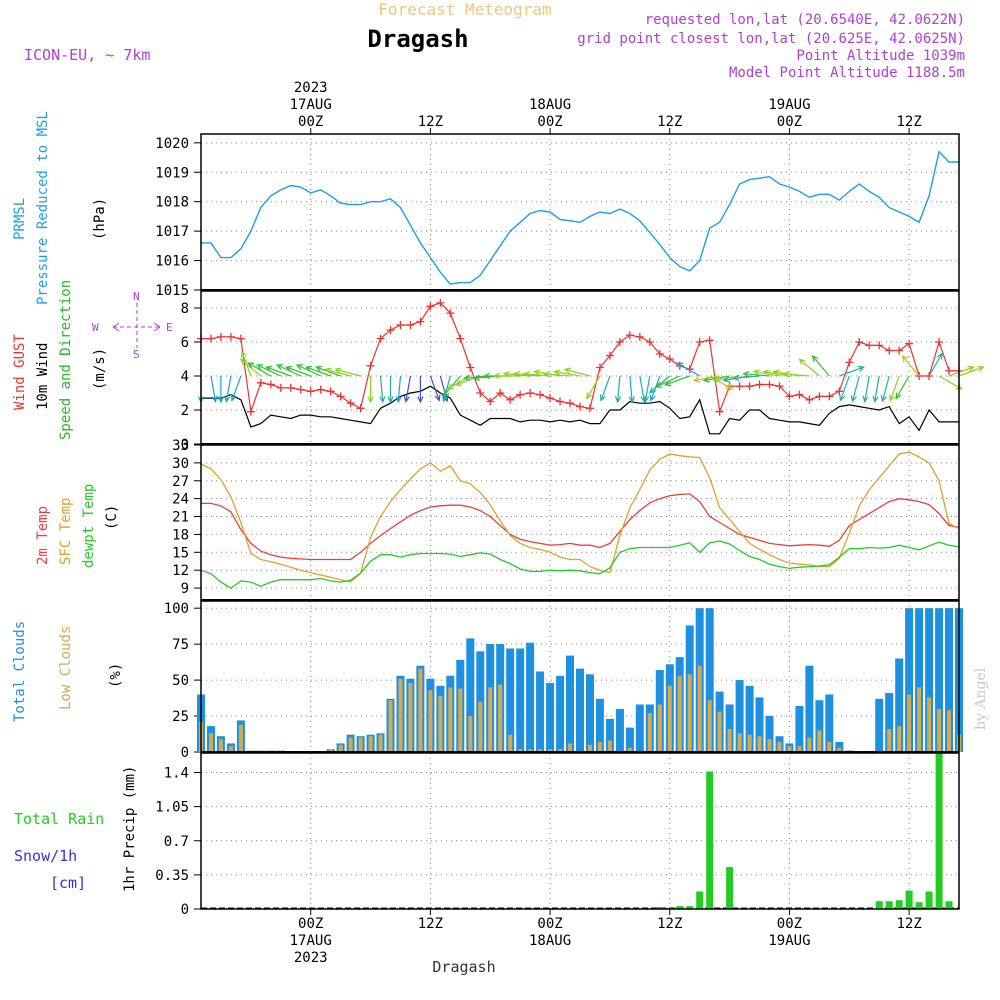  Describe the element at coordinates (880, 56) in the screenshot. I see `point-altitude: Point Altitude 1039m` at that location.